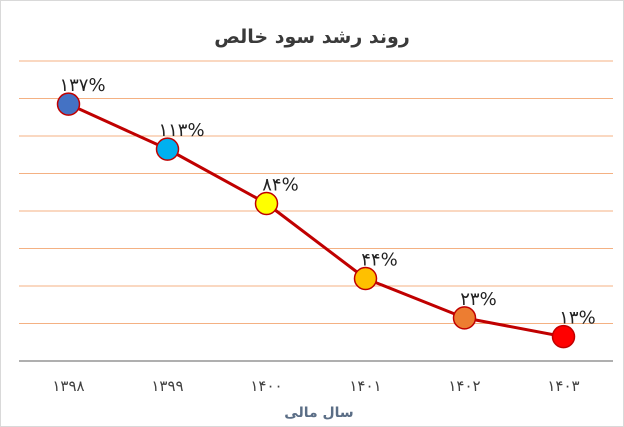 This screenshot has height=427, width=624. Describe the element at coordinates (577, 318) in the screenshot. I see `data-label: ۱۳%` at that location.